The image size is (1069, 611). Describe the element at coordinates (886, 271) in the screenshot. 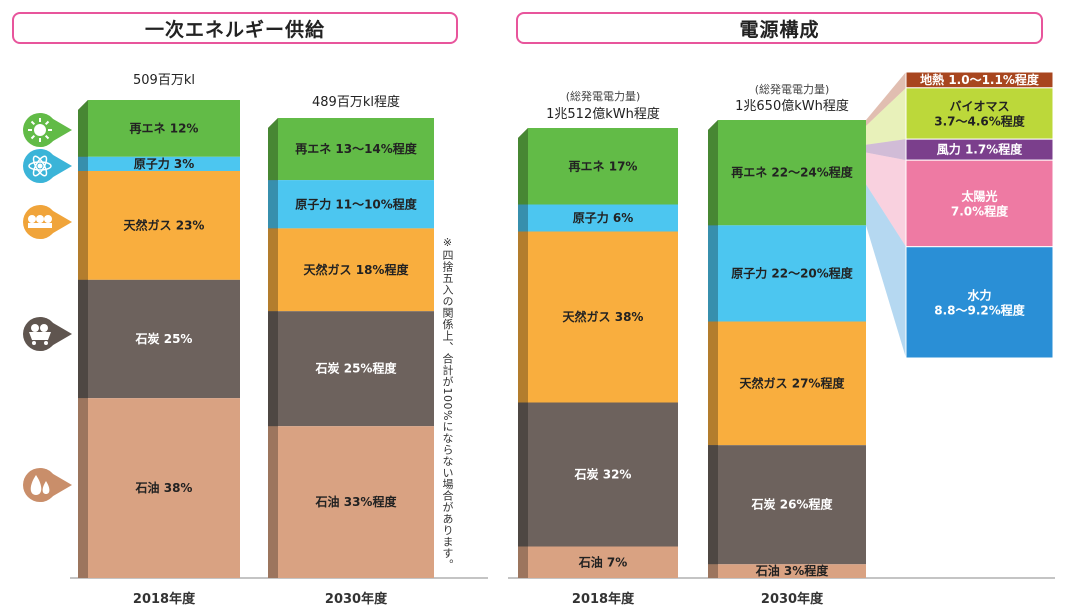

I see `breakdown-connector-hydro` at that location.